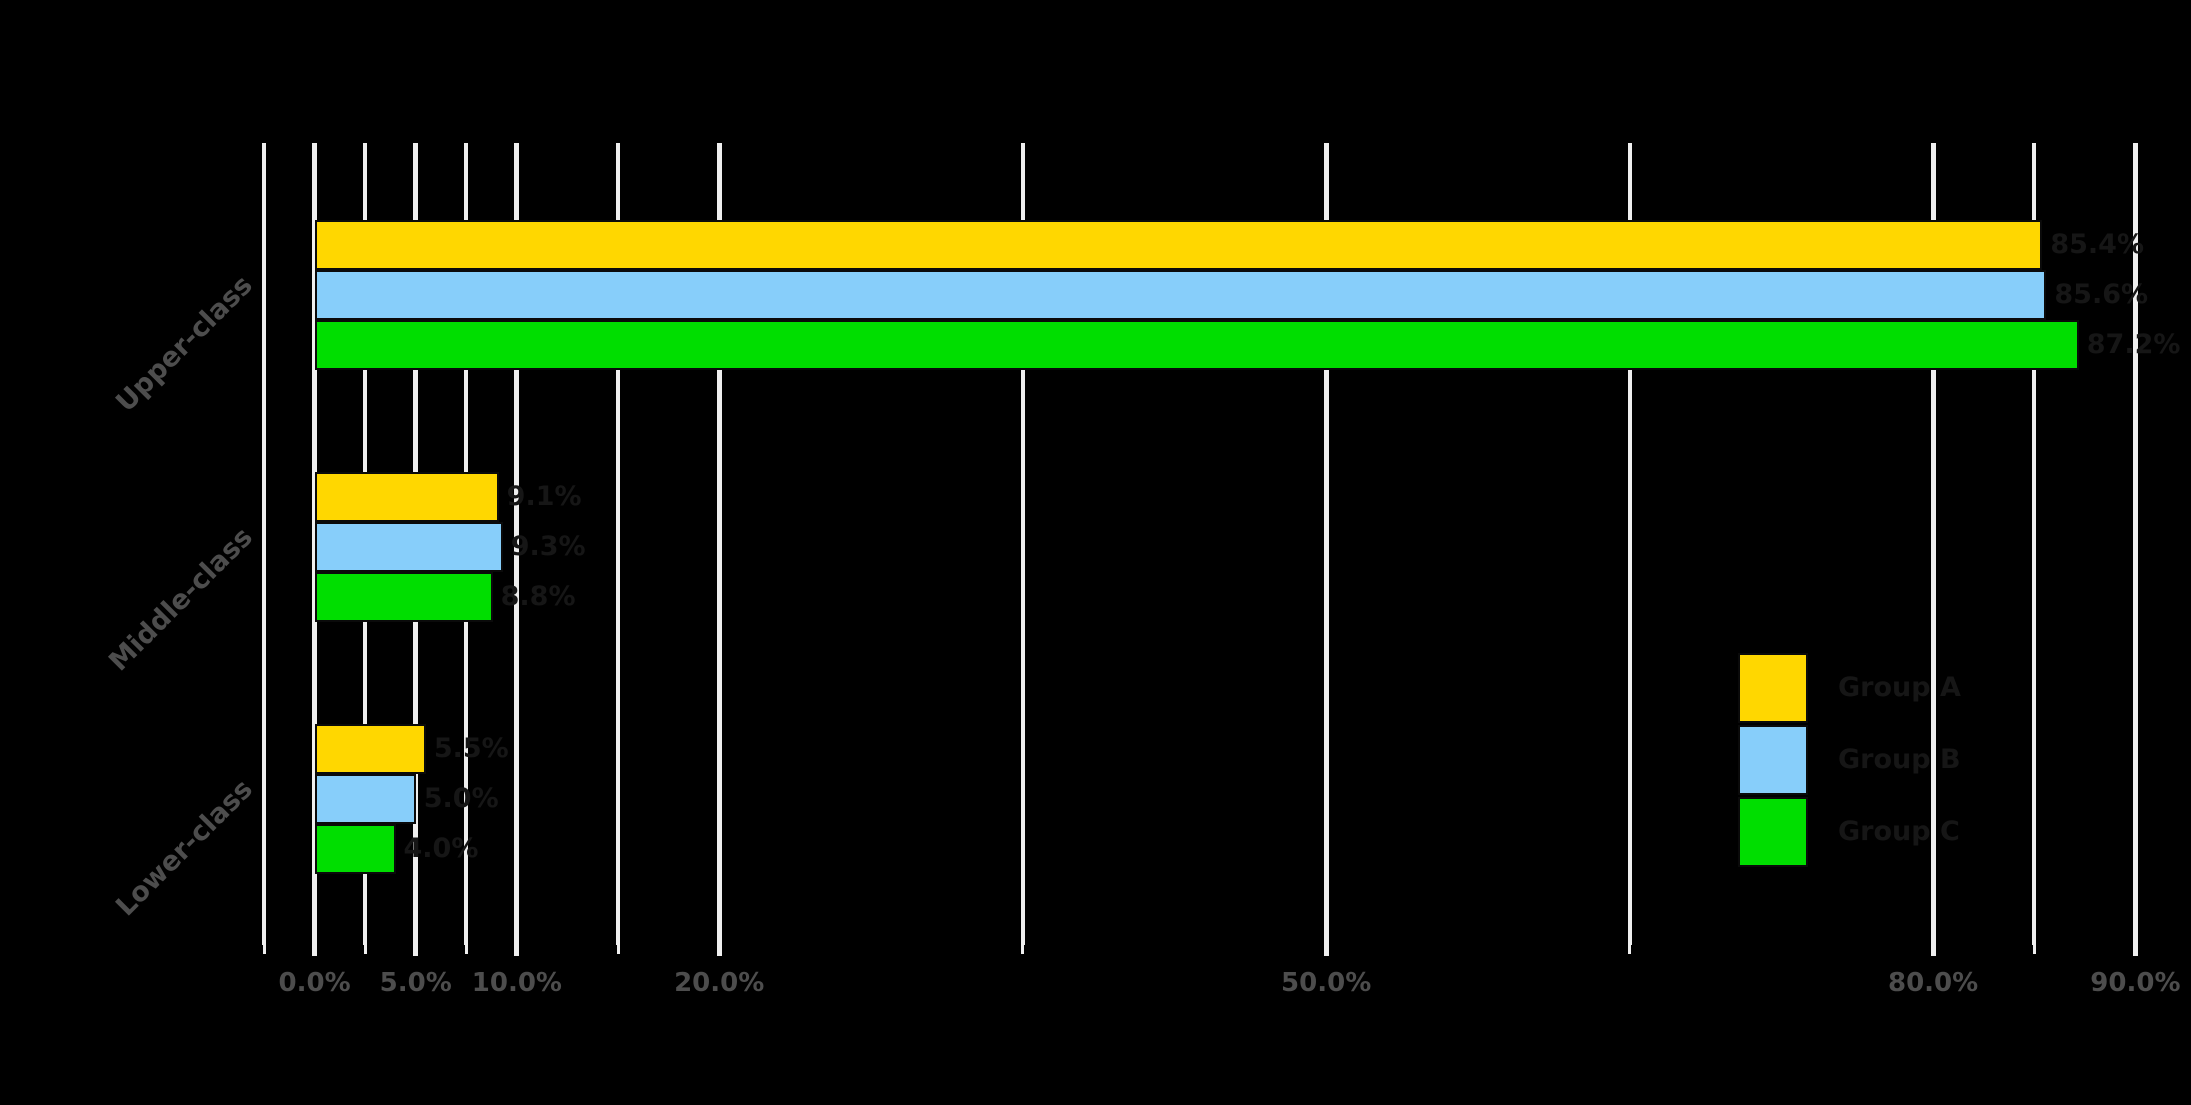  What do you see at coordinates (538, 596) in the screenshot?
I see `value-label: 8.8%` at bounding box center [538, 596].